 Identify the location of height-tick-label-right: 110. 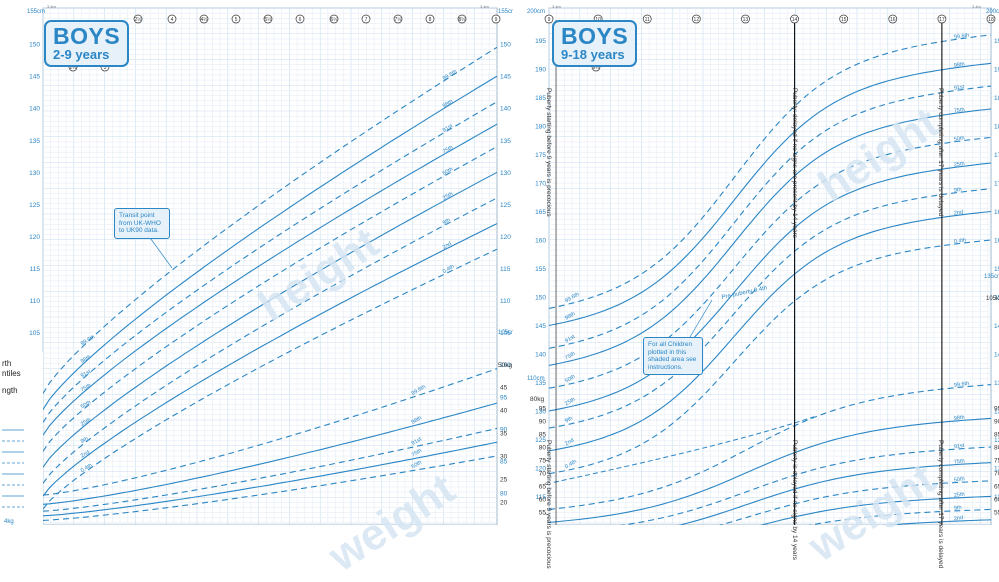
(505, 301).